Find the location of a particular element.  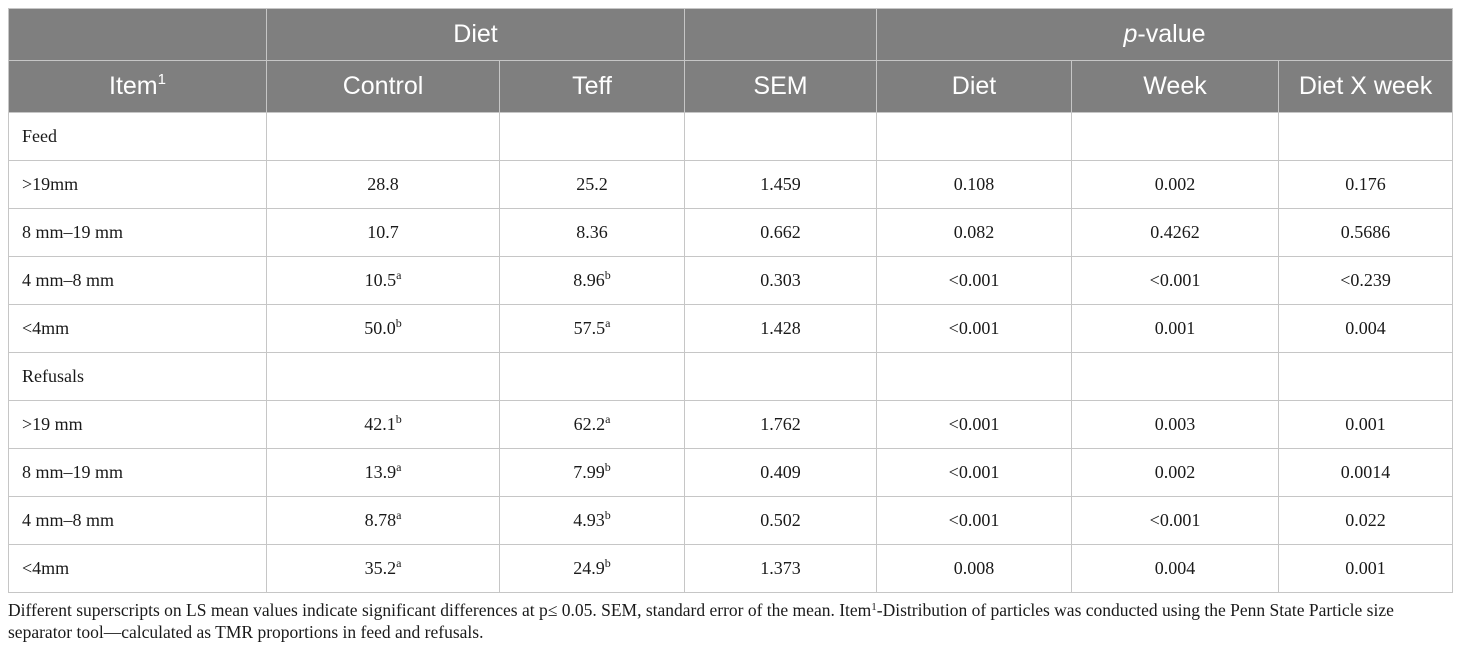

diet-x-week-pvalue-cell: 0.5686 is located at coordinates (1365, 232).